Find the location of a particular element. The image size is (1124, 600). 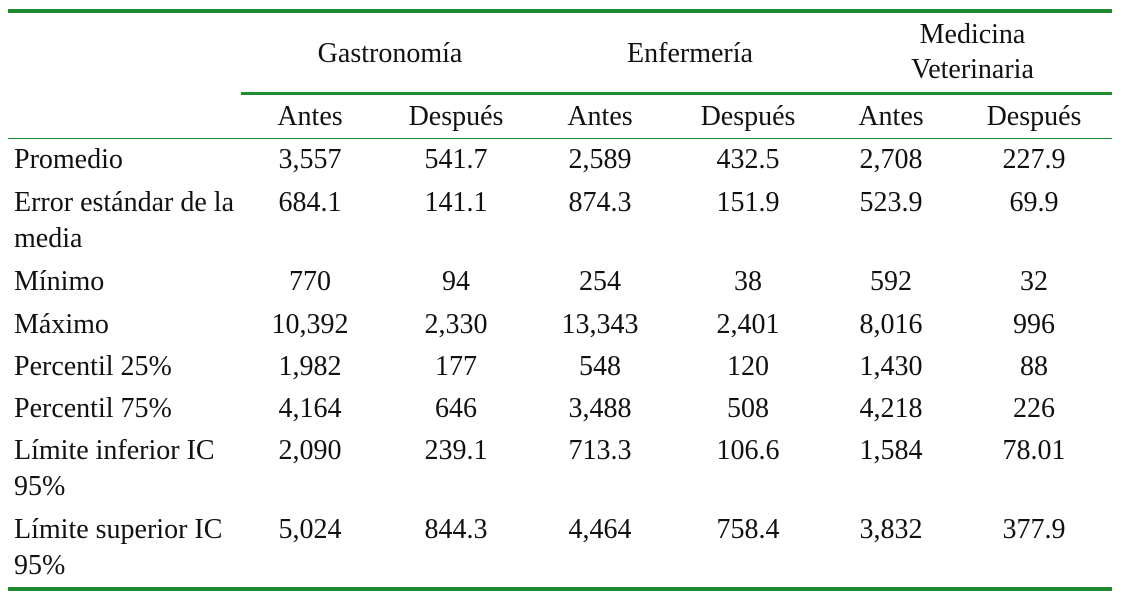

group-header-medicina-veterinaria-line2: Veterinaria is located at coordinates (972, 69).